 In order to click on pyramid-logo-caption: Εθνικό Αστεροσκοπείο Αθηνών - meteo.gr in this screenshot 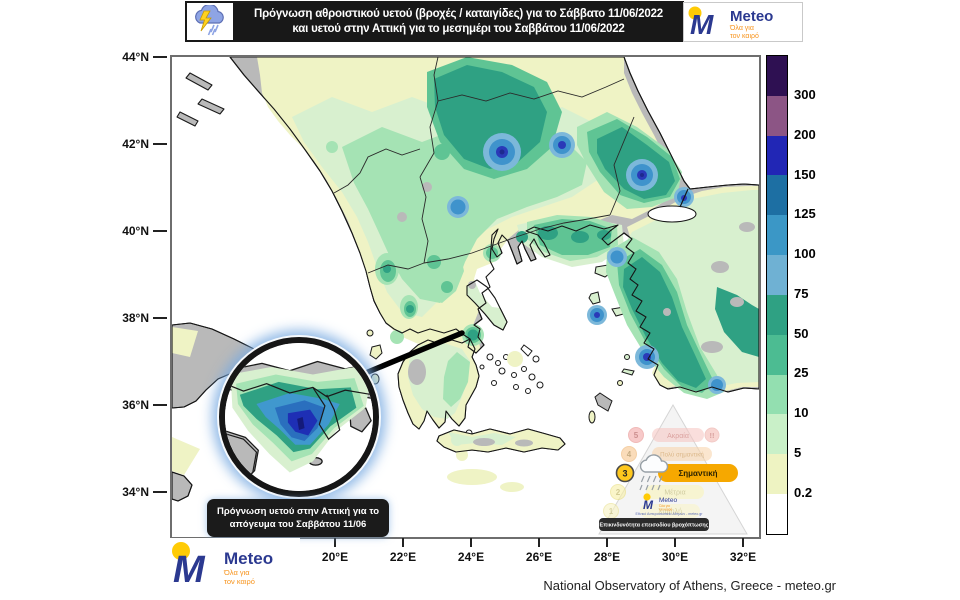, I will do `click(670, 514)`.